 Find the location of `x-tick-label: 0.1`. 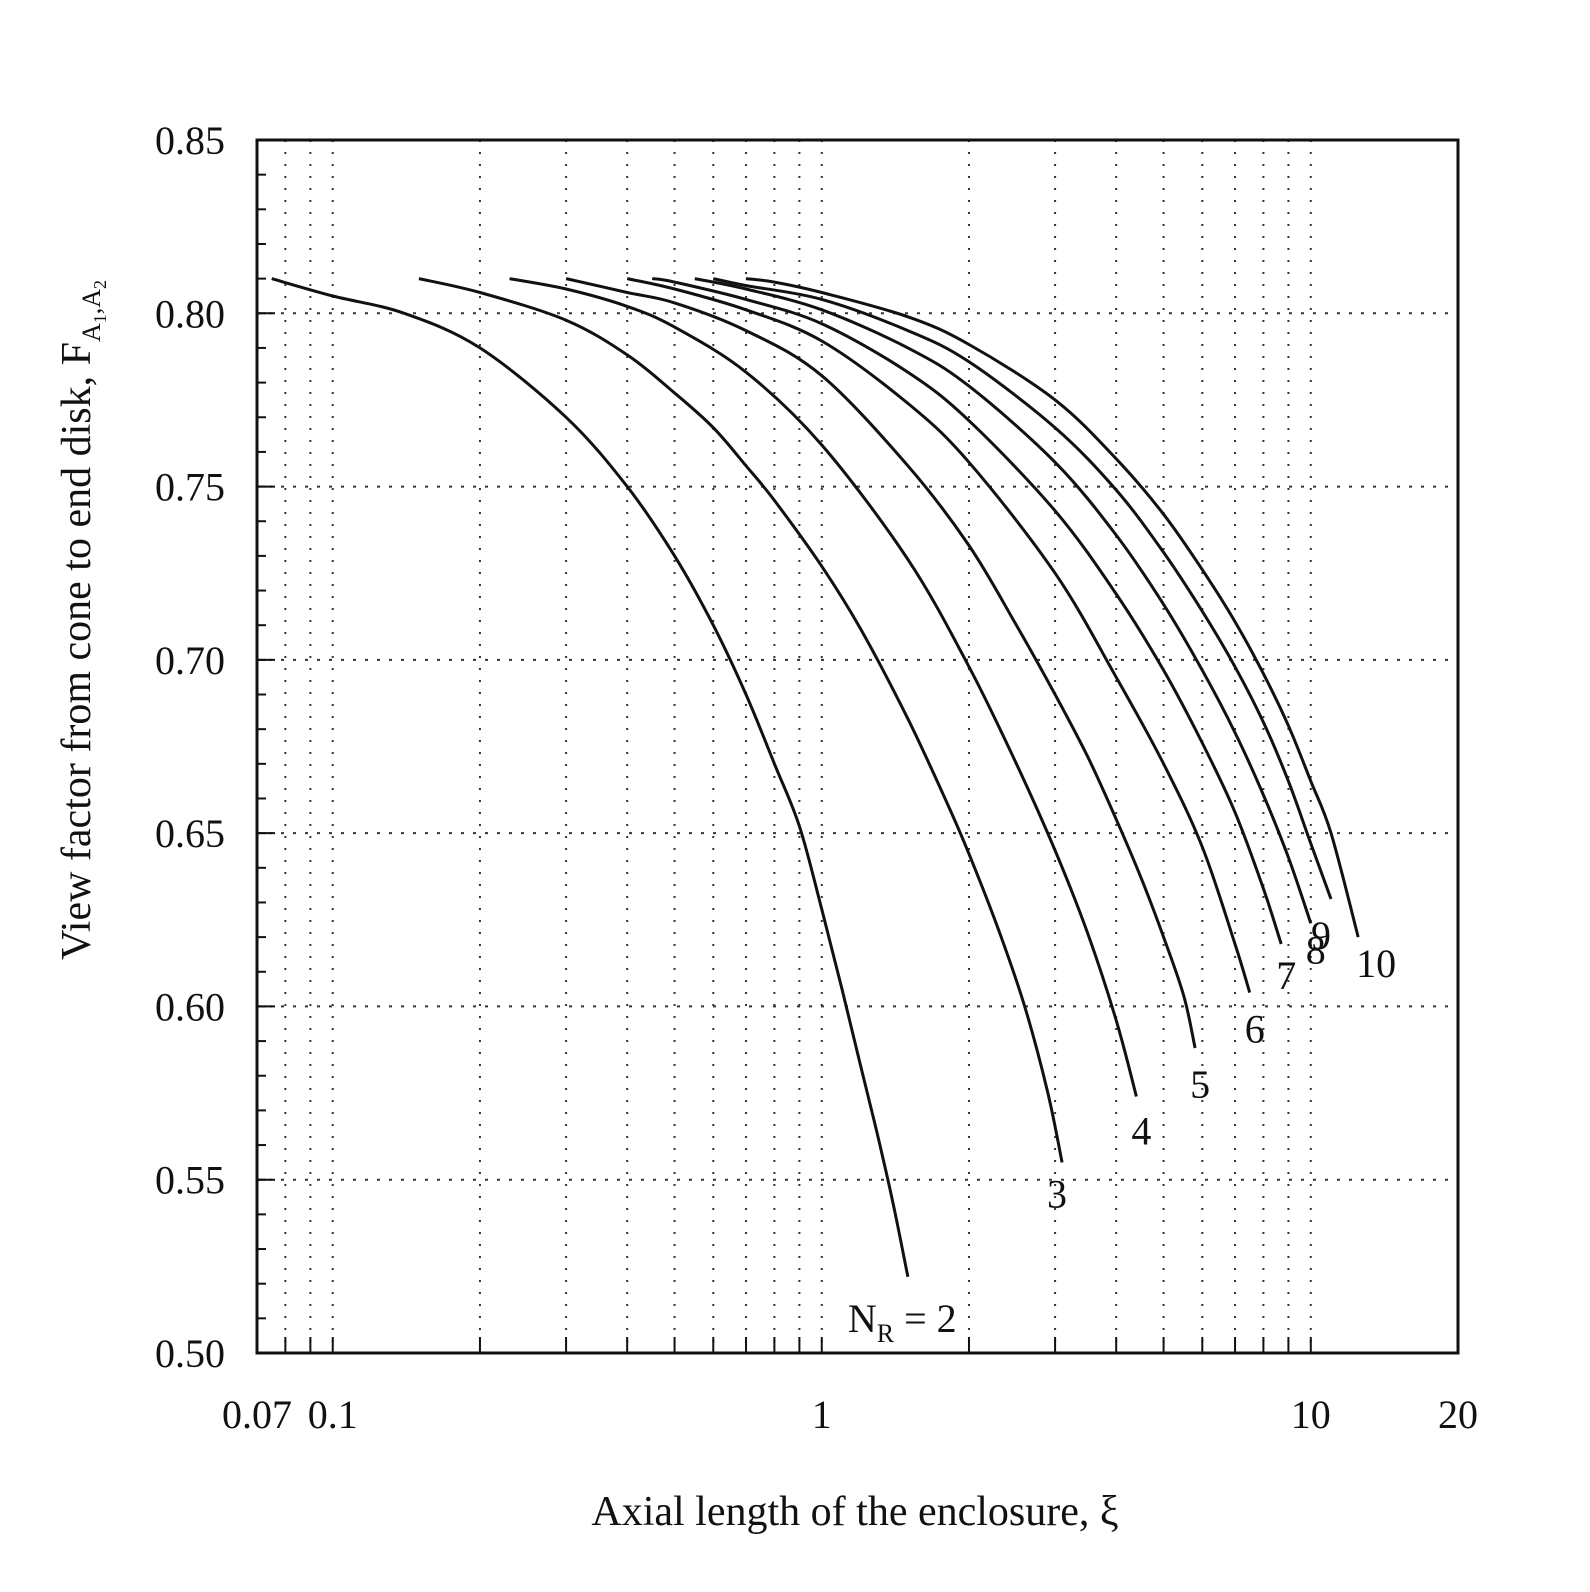

x-tick-label: 0.1 is located at coordinates (333, 1414).